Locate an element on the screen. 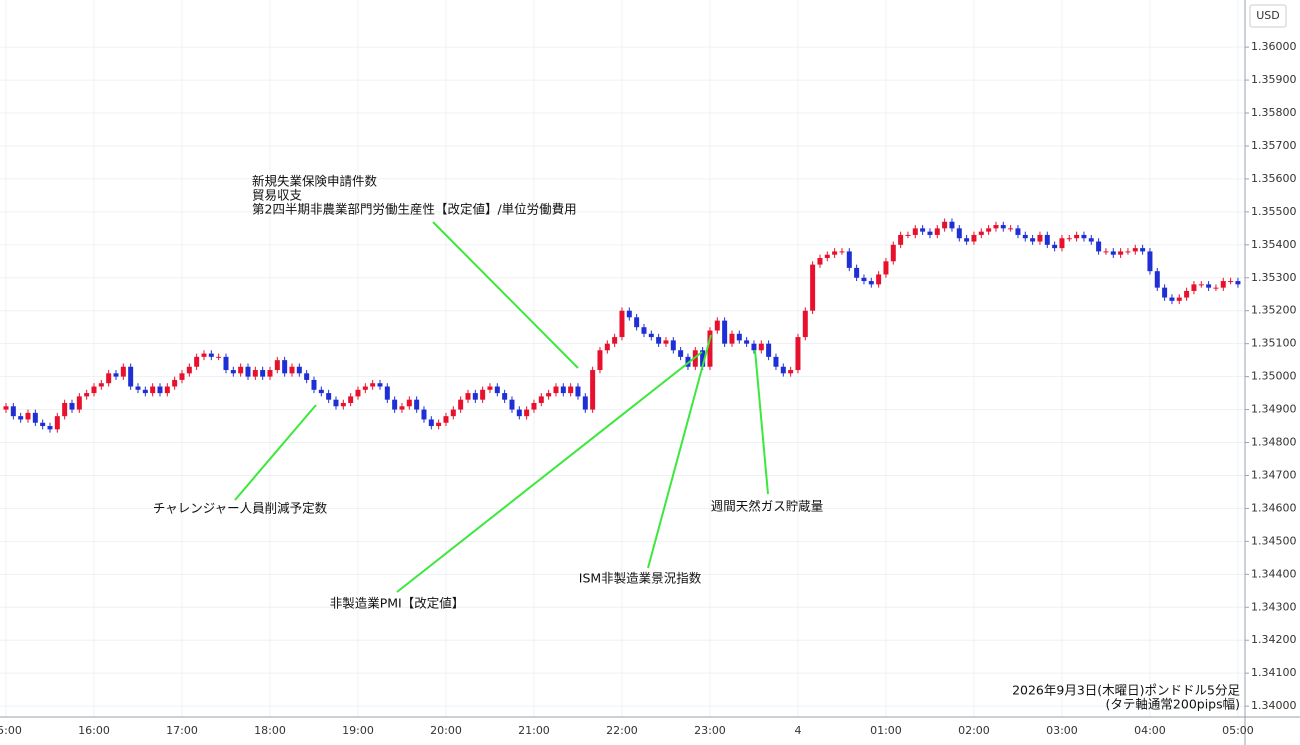  note: 2026年9月3日(木曜日)ポンドドル5分足 is located at coordinates (1126, 690).